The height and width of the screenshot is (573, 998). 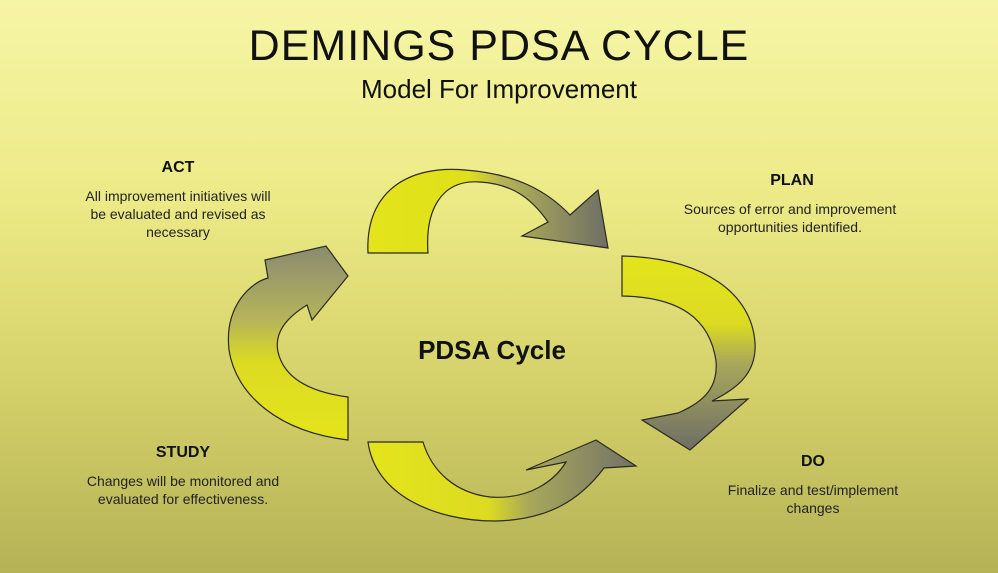 I want to click on slide-subtitle: Model For Improvement, so click(x=499, y=89).